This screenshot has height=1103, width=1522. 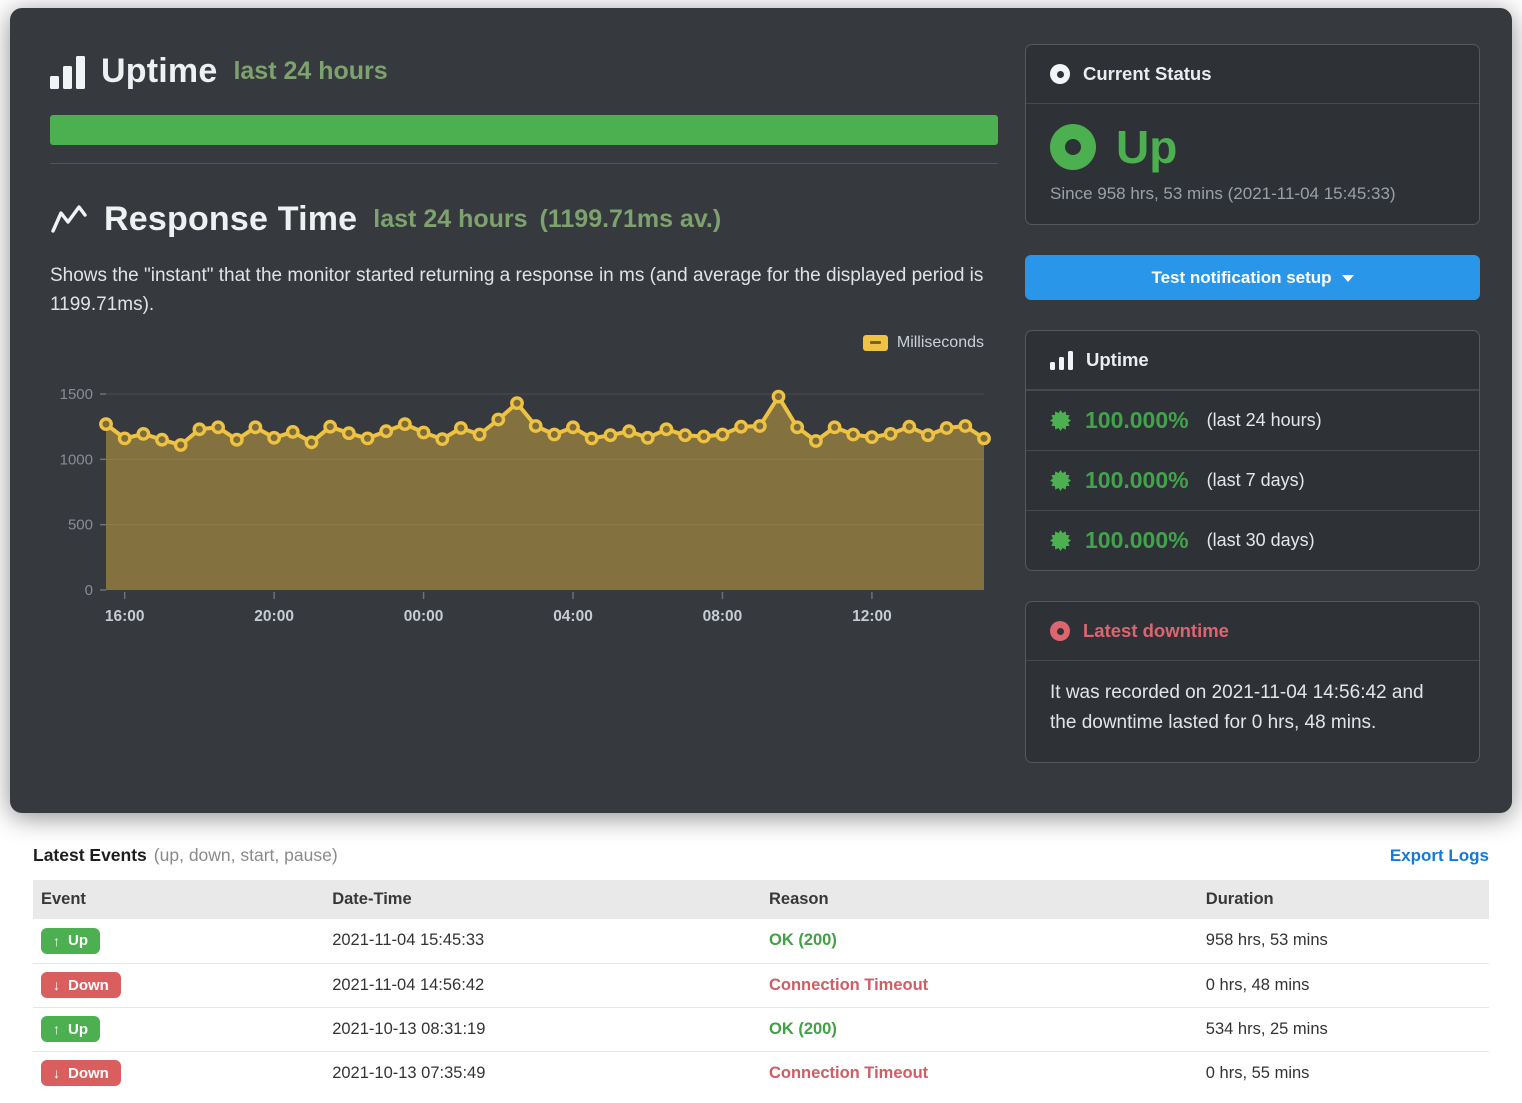 What do you see at coordinates (125, 615) in the screenshot?
I see `svg-text: 16:00` at bounding box center [125, 615].